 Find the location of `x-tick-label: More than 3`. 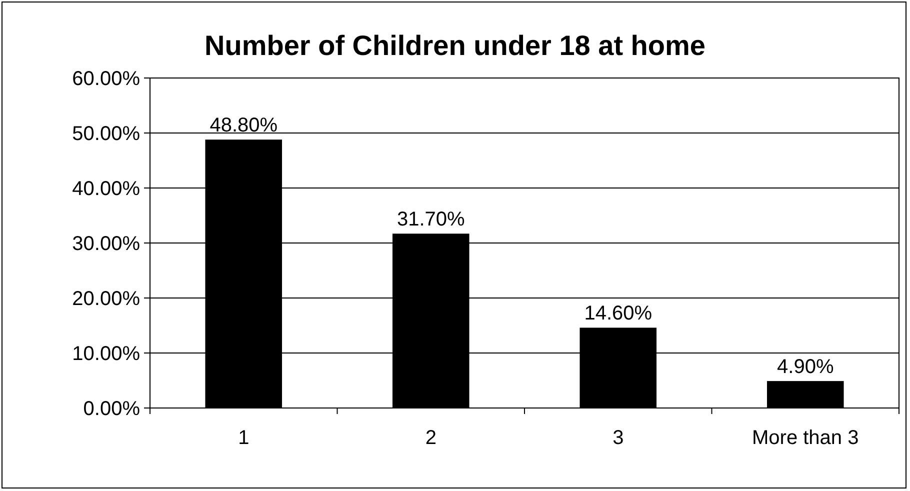

x-tick-label: More than 3 is located at coordinates (805, 438).